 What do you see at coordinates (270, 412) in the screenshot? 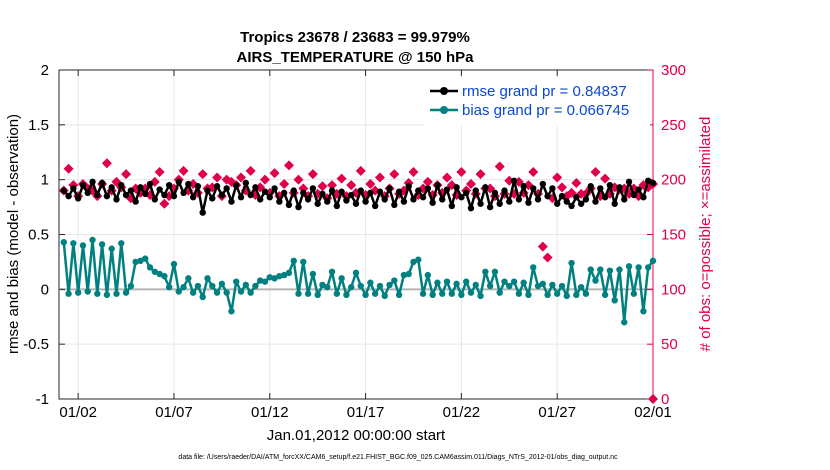
I see `x-tick-label: 01/12` at bounding box center [270, 412].